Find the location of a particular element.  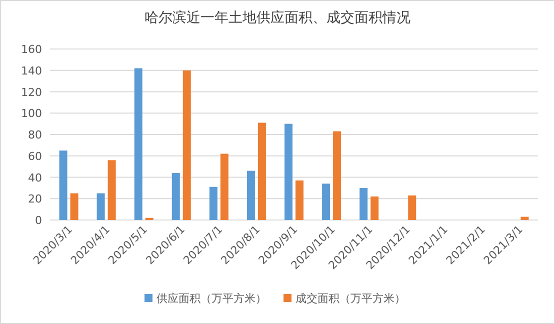

y-tick-label: 20 is located at coordinates (35, 199).